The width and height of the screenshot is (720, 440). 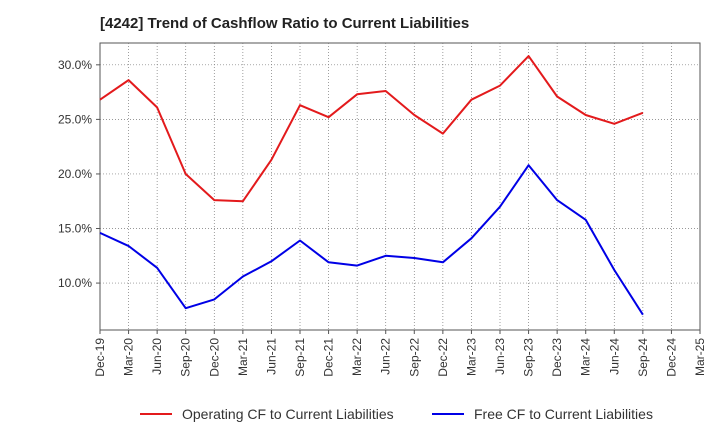 What do you see at coordinates (271, 356) in the screenshot?
I see `x-tick-label: Jun-21` at bounding box center [271, 356].